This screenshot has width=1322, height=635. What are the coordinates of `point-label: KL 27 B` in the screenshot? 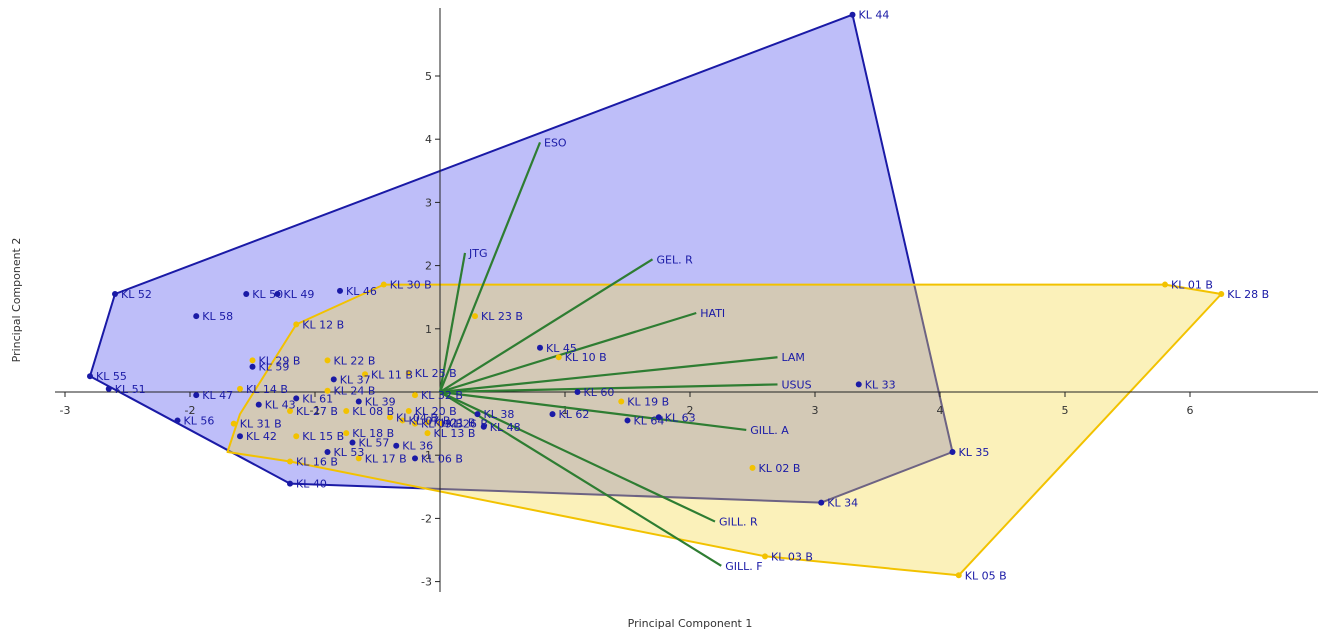 It's located at (317, 411).